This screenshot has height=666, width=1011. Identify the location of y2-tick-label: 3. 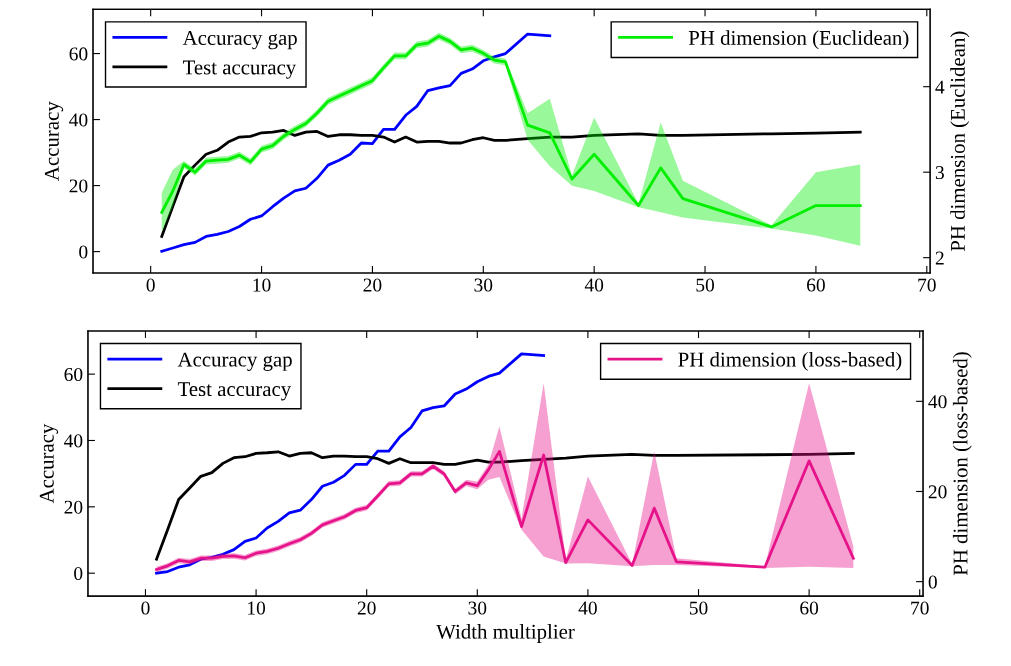
(939, 173).